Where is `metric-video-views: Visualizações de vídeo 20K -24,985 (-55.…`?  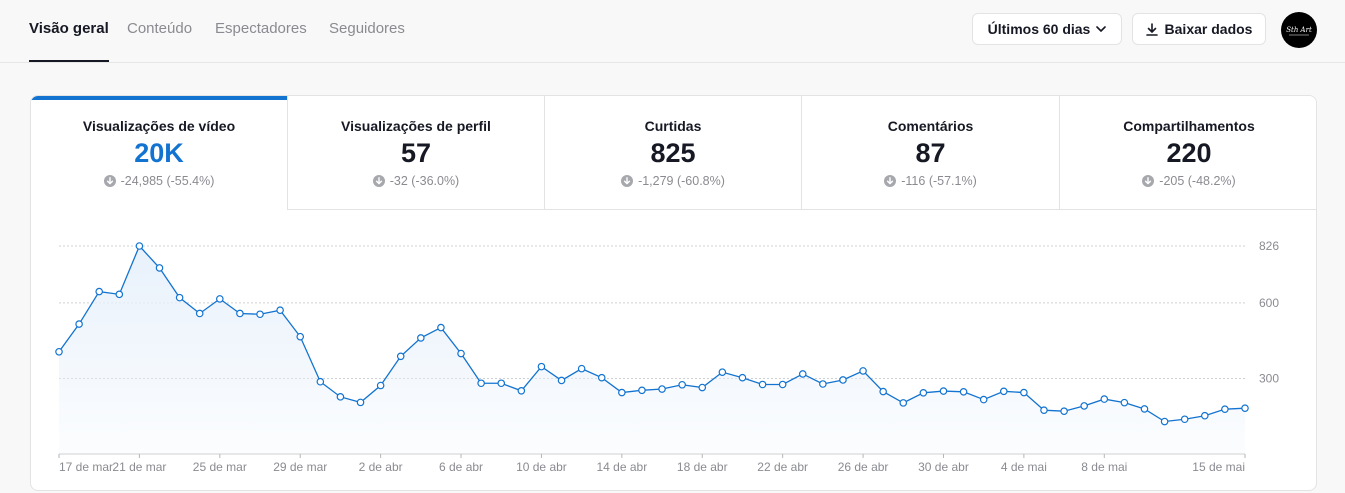 metric-video-views: Visualizações de vídeo 20K -24,985 (-55.… is located at coordinates (159, 153).